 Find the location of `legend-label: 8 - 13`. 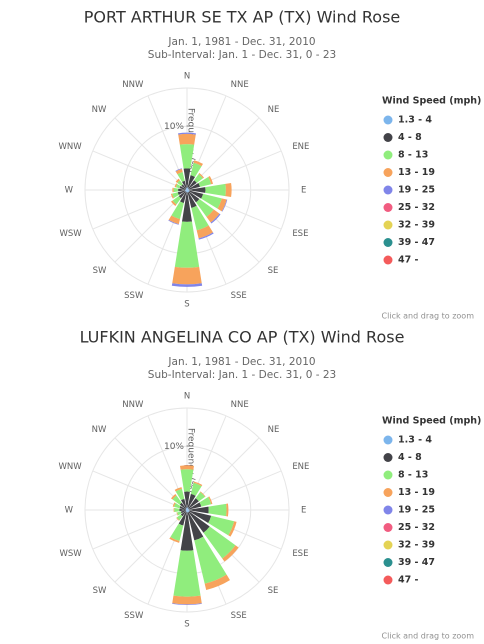

legend-label: 8 - 13 is located at coordinates (413, 155).